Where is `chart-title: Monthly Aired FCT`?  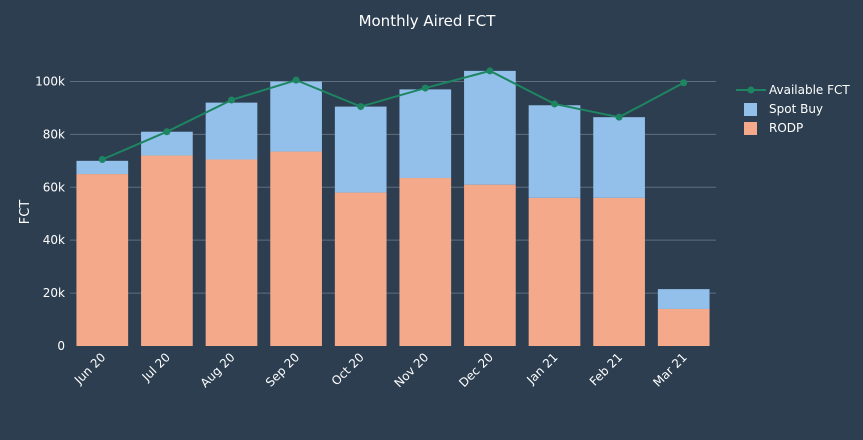
chart-title: Monthly Aired FCT is located at coordinates (428, 21).